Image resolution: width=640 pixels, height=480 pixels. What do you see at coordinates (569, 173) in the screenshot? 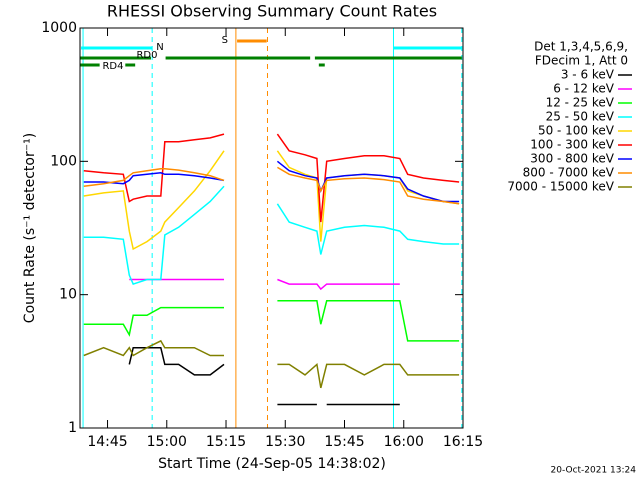
I see `legend-label: 800 - 7000 keV` at bounding box center [569, 173].